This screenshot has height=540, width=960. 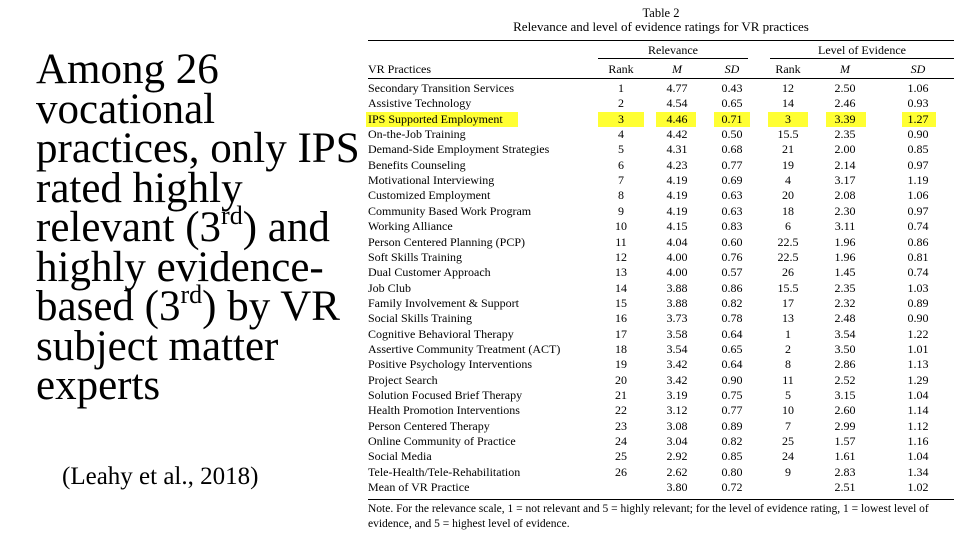 I want to click on cell-practice: Tele-Health/Tele-Rehabilitation, so click(x=444, y=471).